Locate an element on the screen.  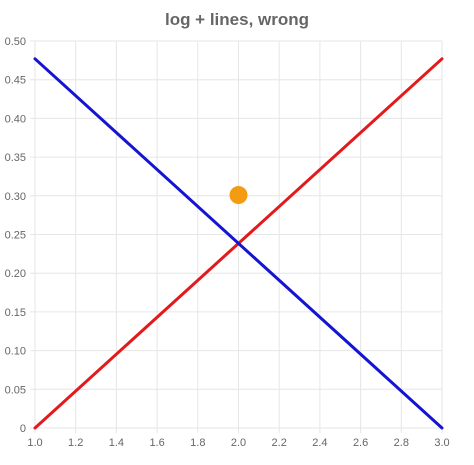
y-tick-label: 0.10 is located at coordinates (15, 352).